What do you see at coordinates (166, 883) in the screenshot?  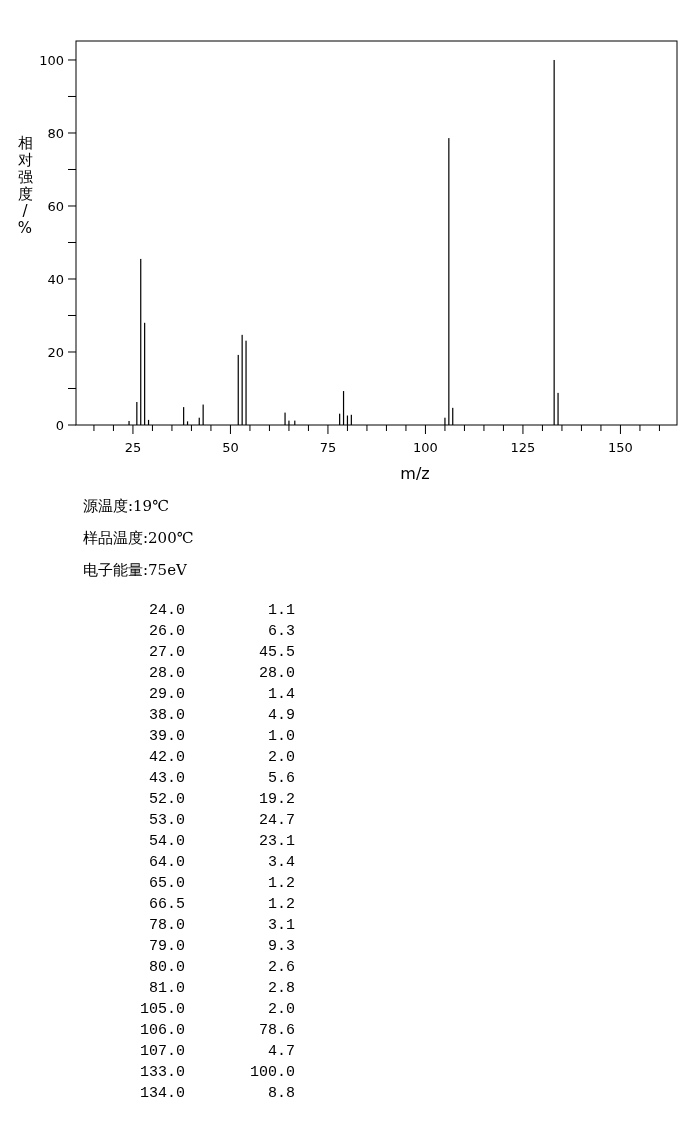 I see `text: 65.0` at bounding box center [166, 883].